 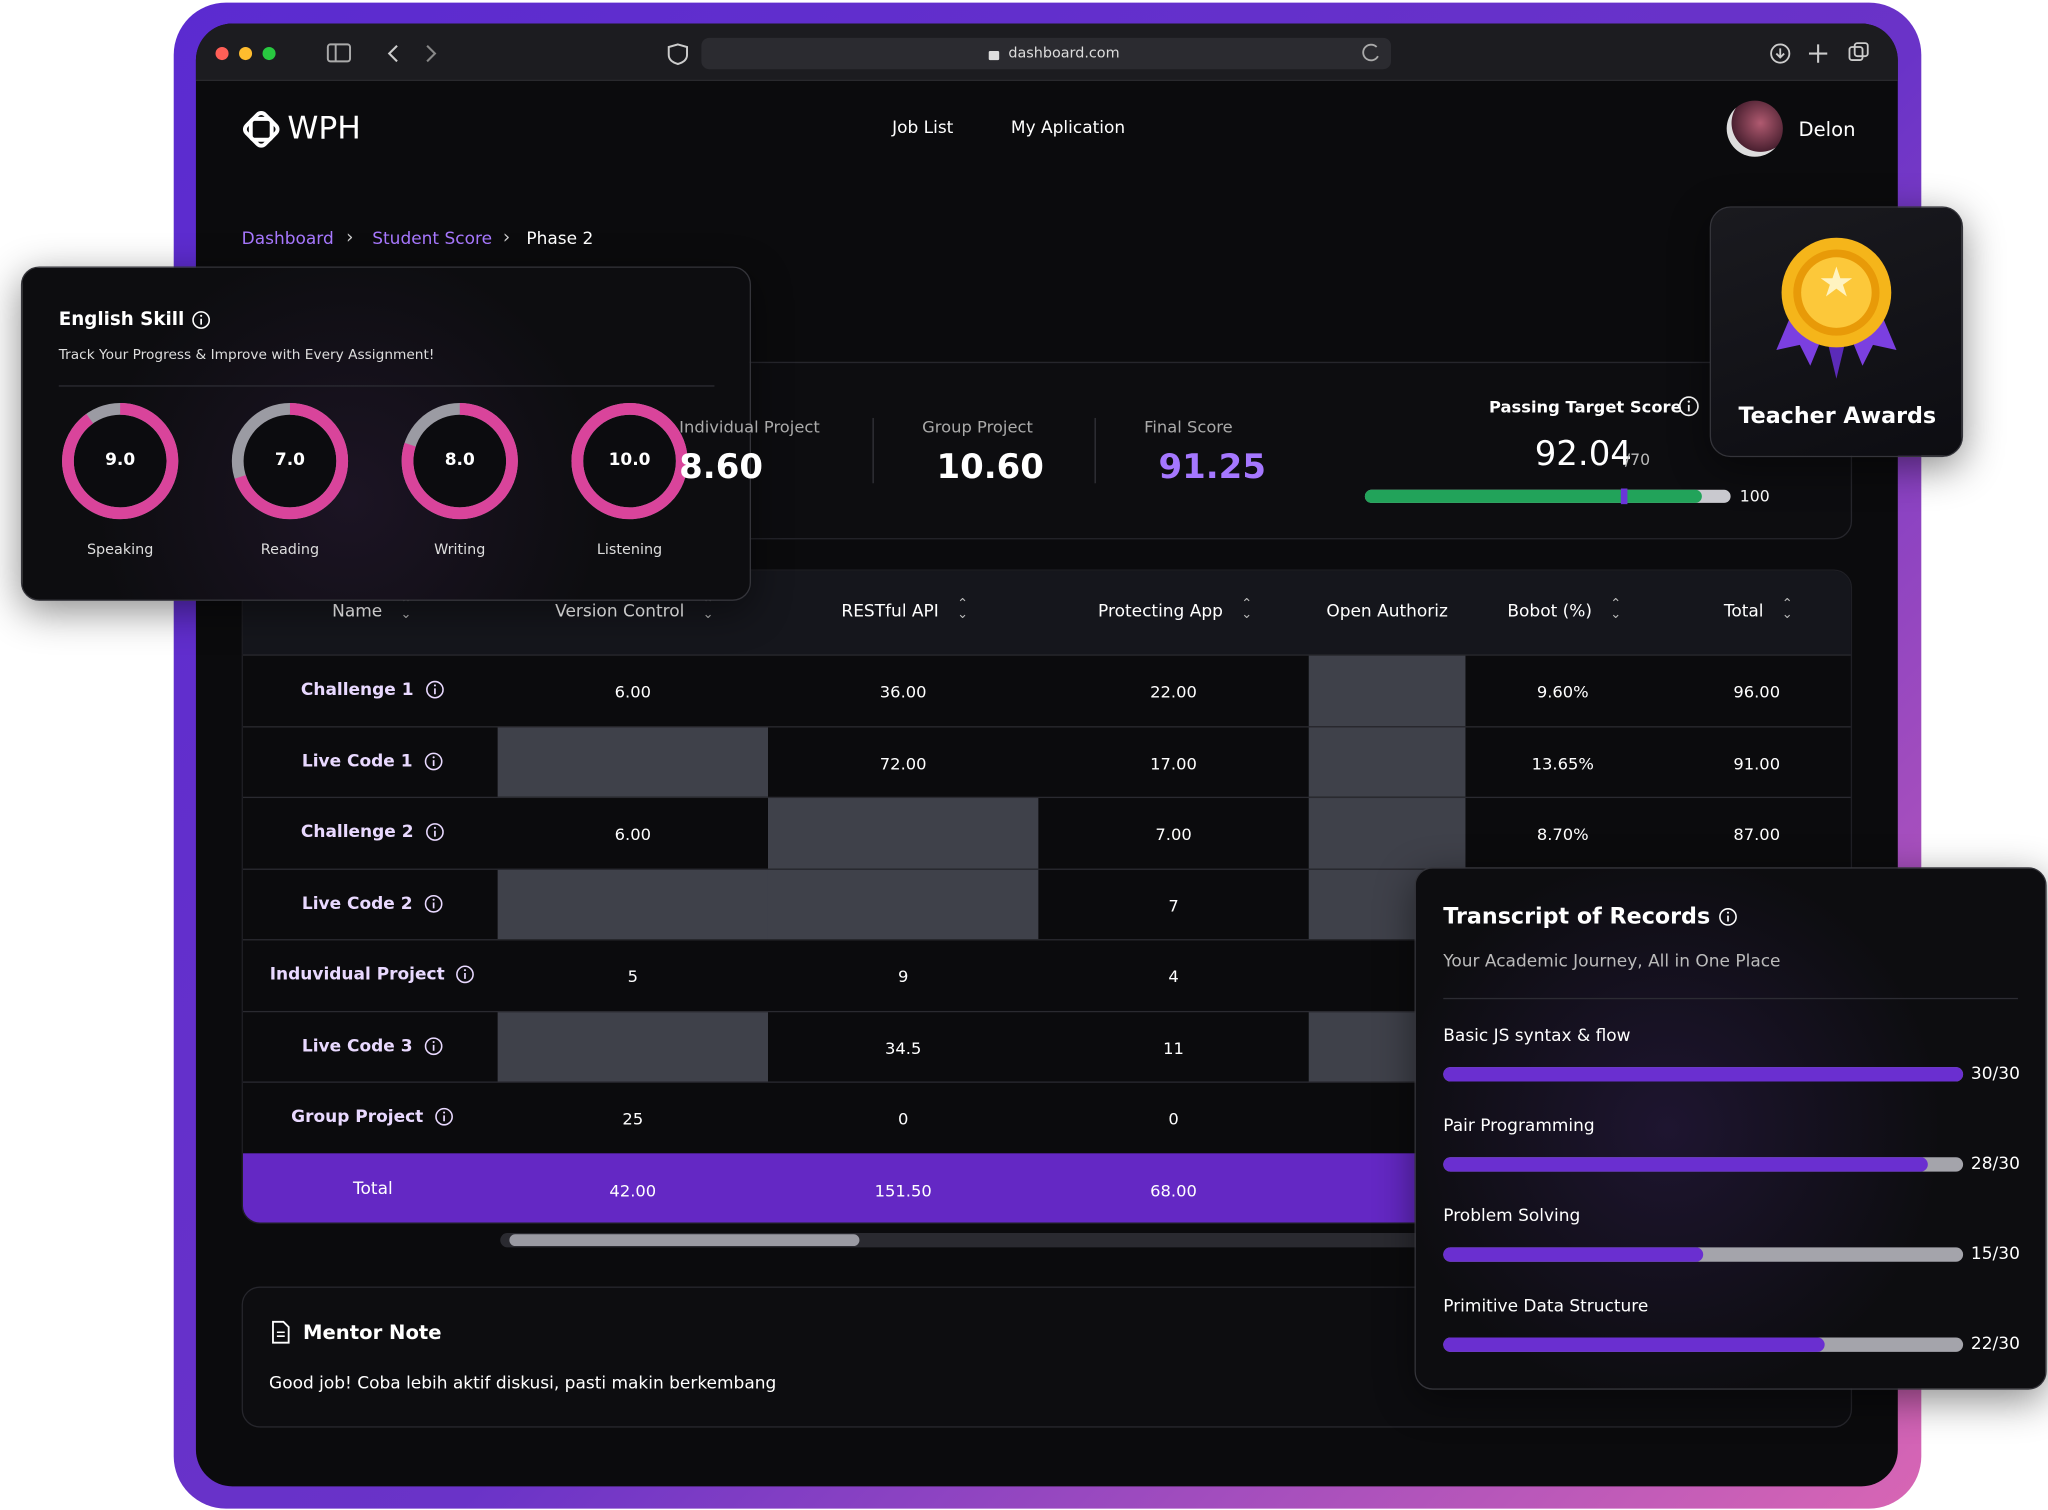 I want to click on course-name: Problem Solving, so click(x=1512, y=1216).